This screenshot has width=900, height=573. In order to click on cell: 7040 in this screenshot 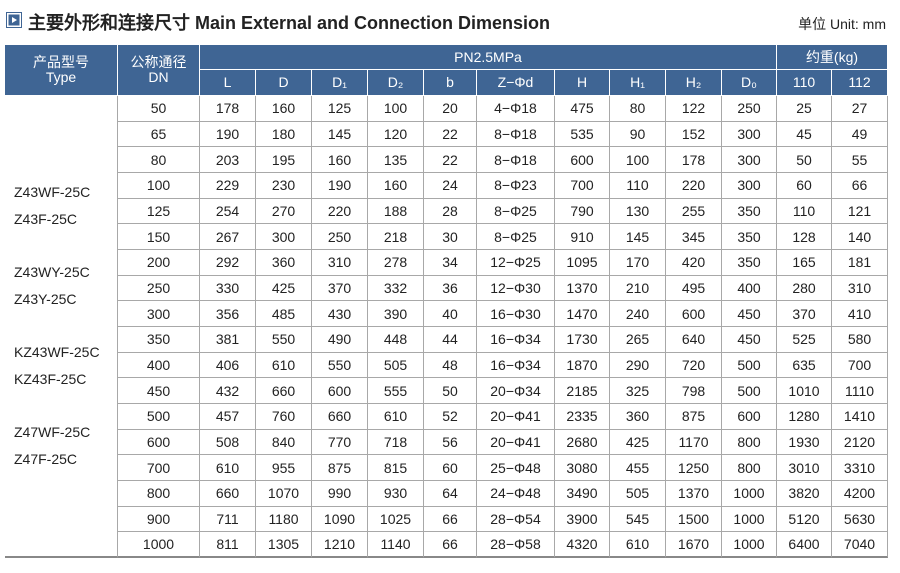, I will do `click(860, 545)`.